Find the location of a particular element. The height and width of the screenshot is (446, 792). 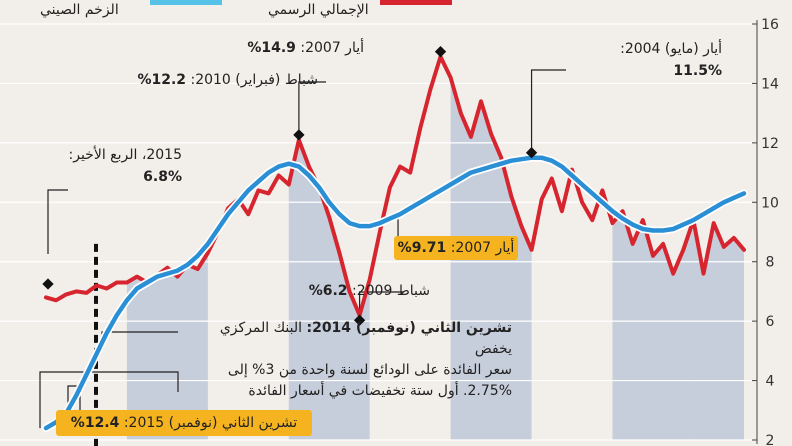

y-tick-label: 6 is located at coordinates (770, 322).